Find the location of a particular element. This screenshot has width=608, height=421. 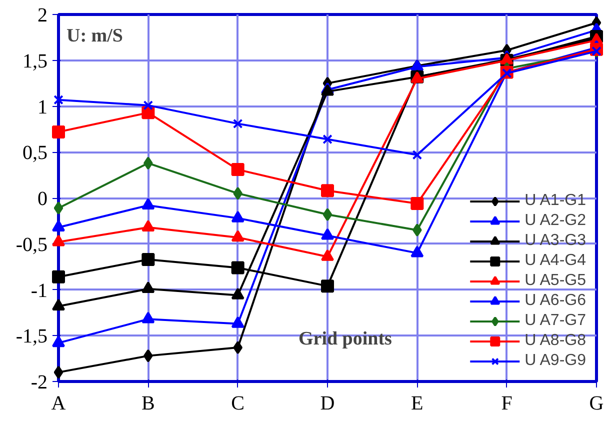

legend-label: U A5-G5 is located at coordinates (555, 281).